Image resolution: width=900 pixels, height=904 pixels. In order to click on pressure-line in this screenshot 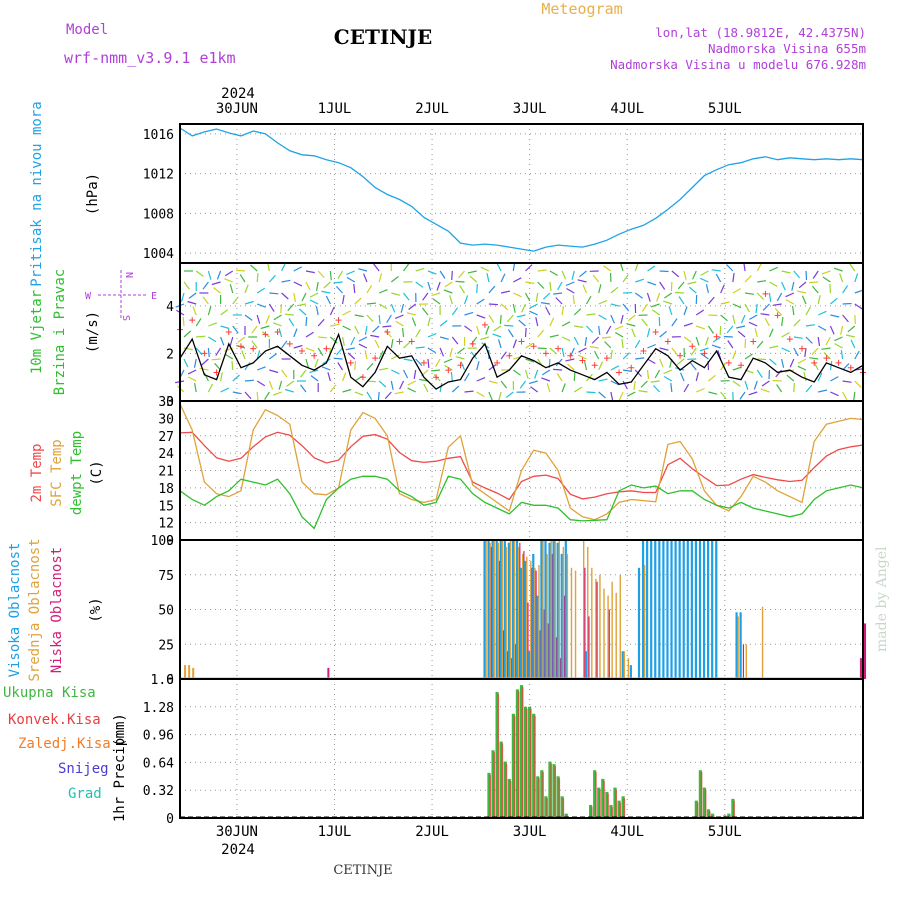, I will do `click(521, 189)`.